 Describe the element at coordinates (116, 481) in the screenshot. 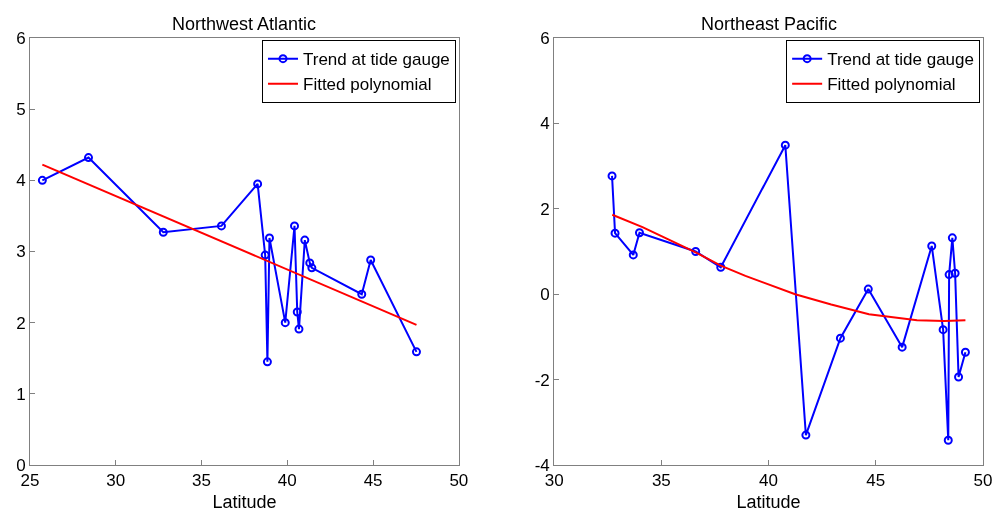

I see `x-tick-label: 30` at that location.